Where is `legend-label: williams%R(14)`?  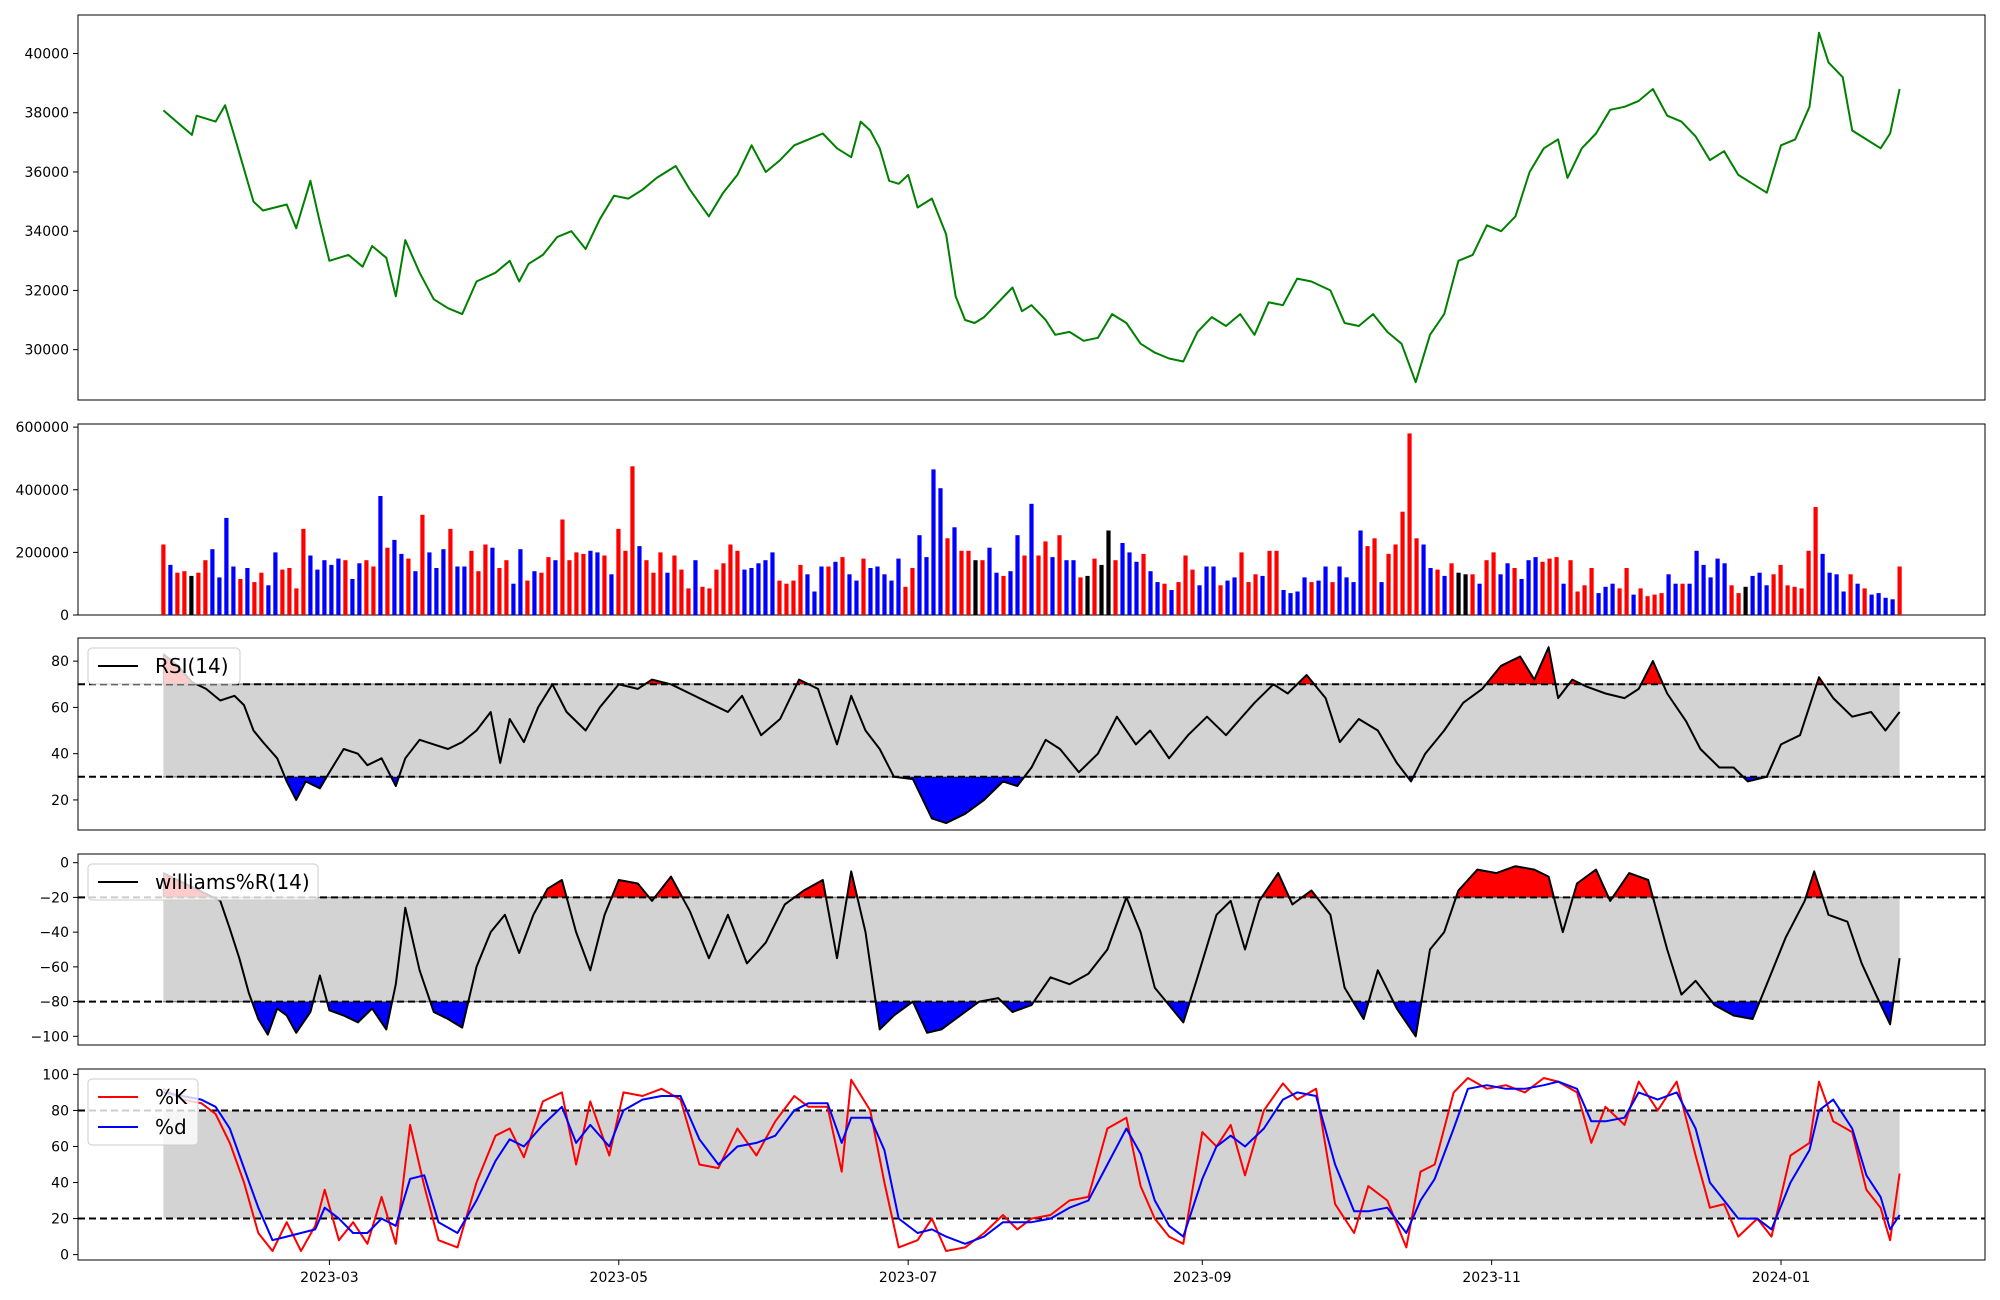 legend-label: williams%R(14) is located at coordinates (232, 882).